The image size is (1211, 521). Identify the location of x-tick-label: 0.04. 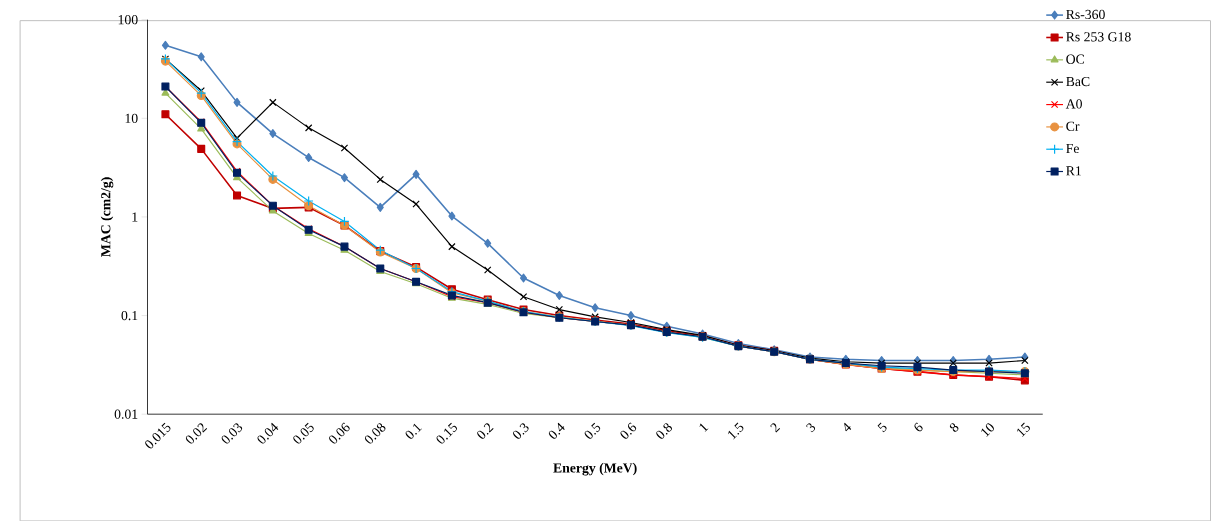
(268, 433).